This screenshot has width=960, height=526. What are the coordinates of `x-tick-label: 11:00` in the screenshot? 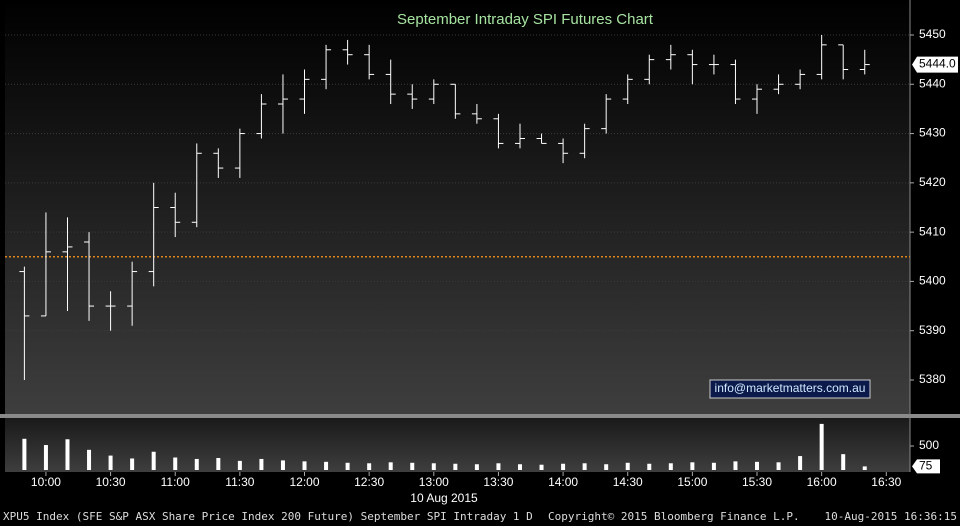 It's located at (175, 482).